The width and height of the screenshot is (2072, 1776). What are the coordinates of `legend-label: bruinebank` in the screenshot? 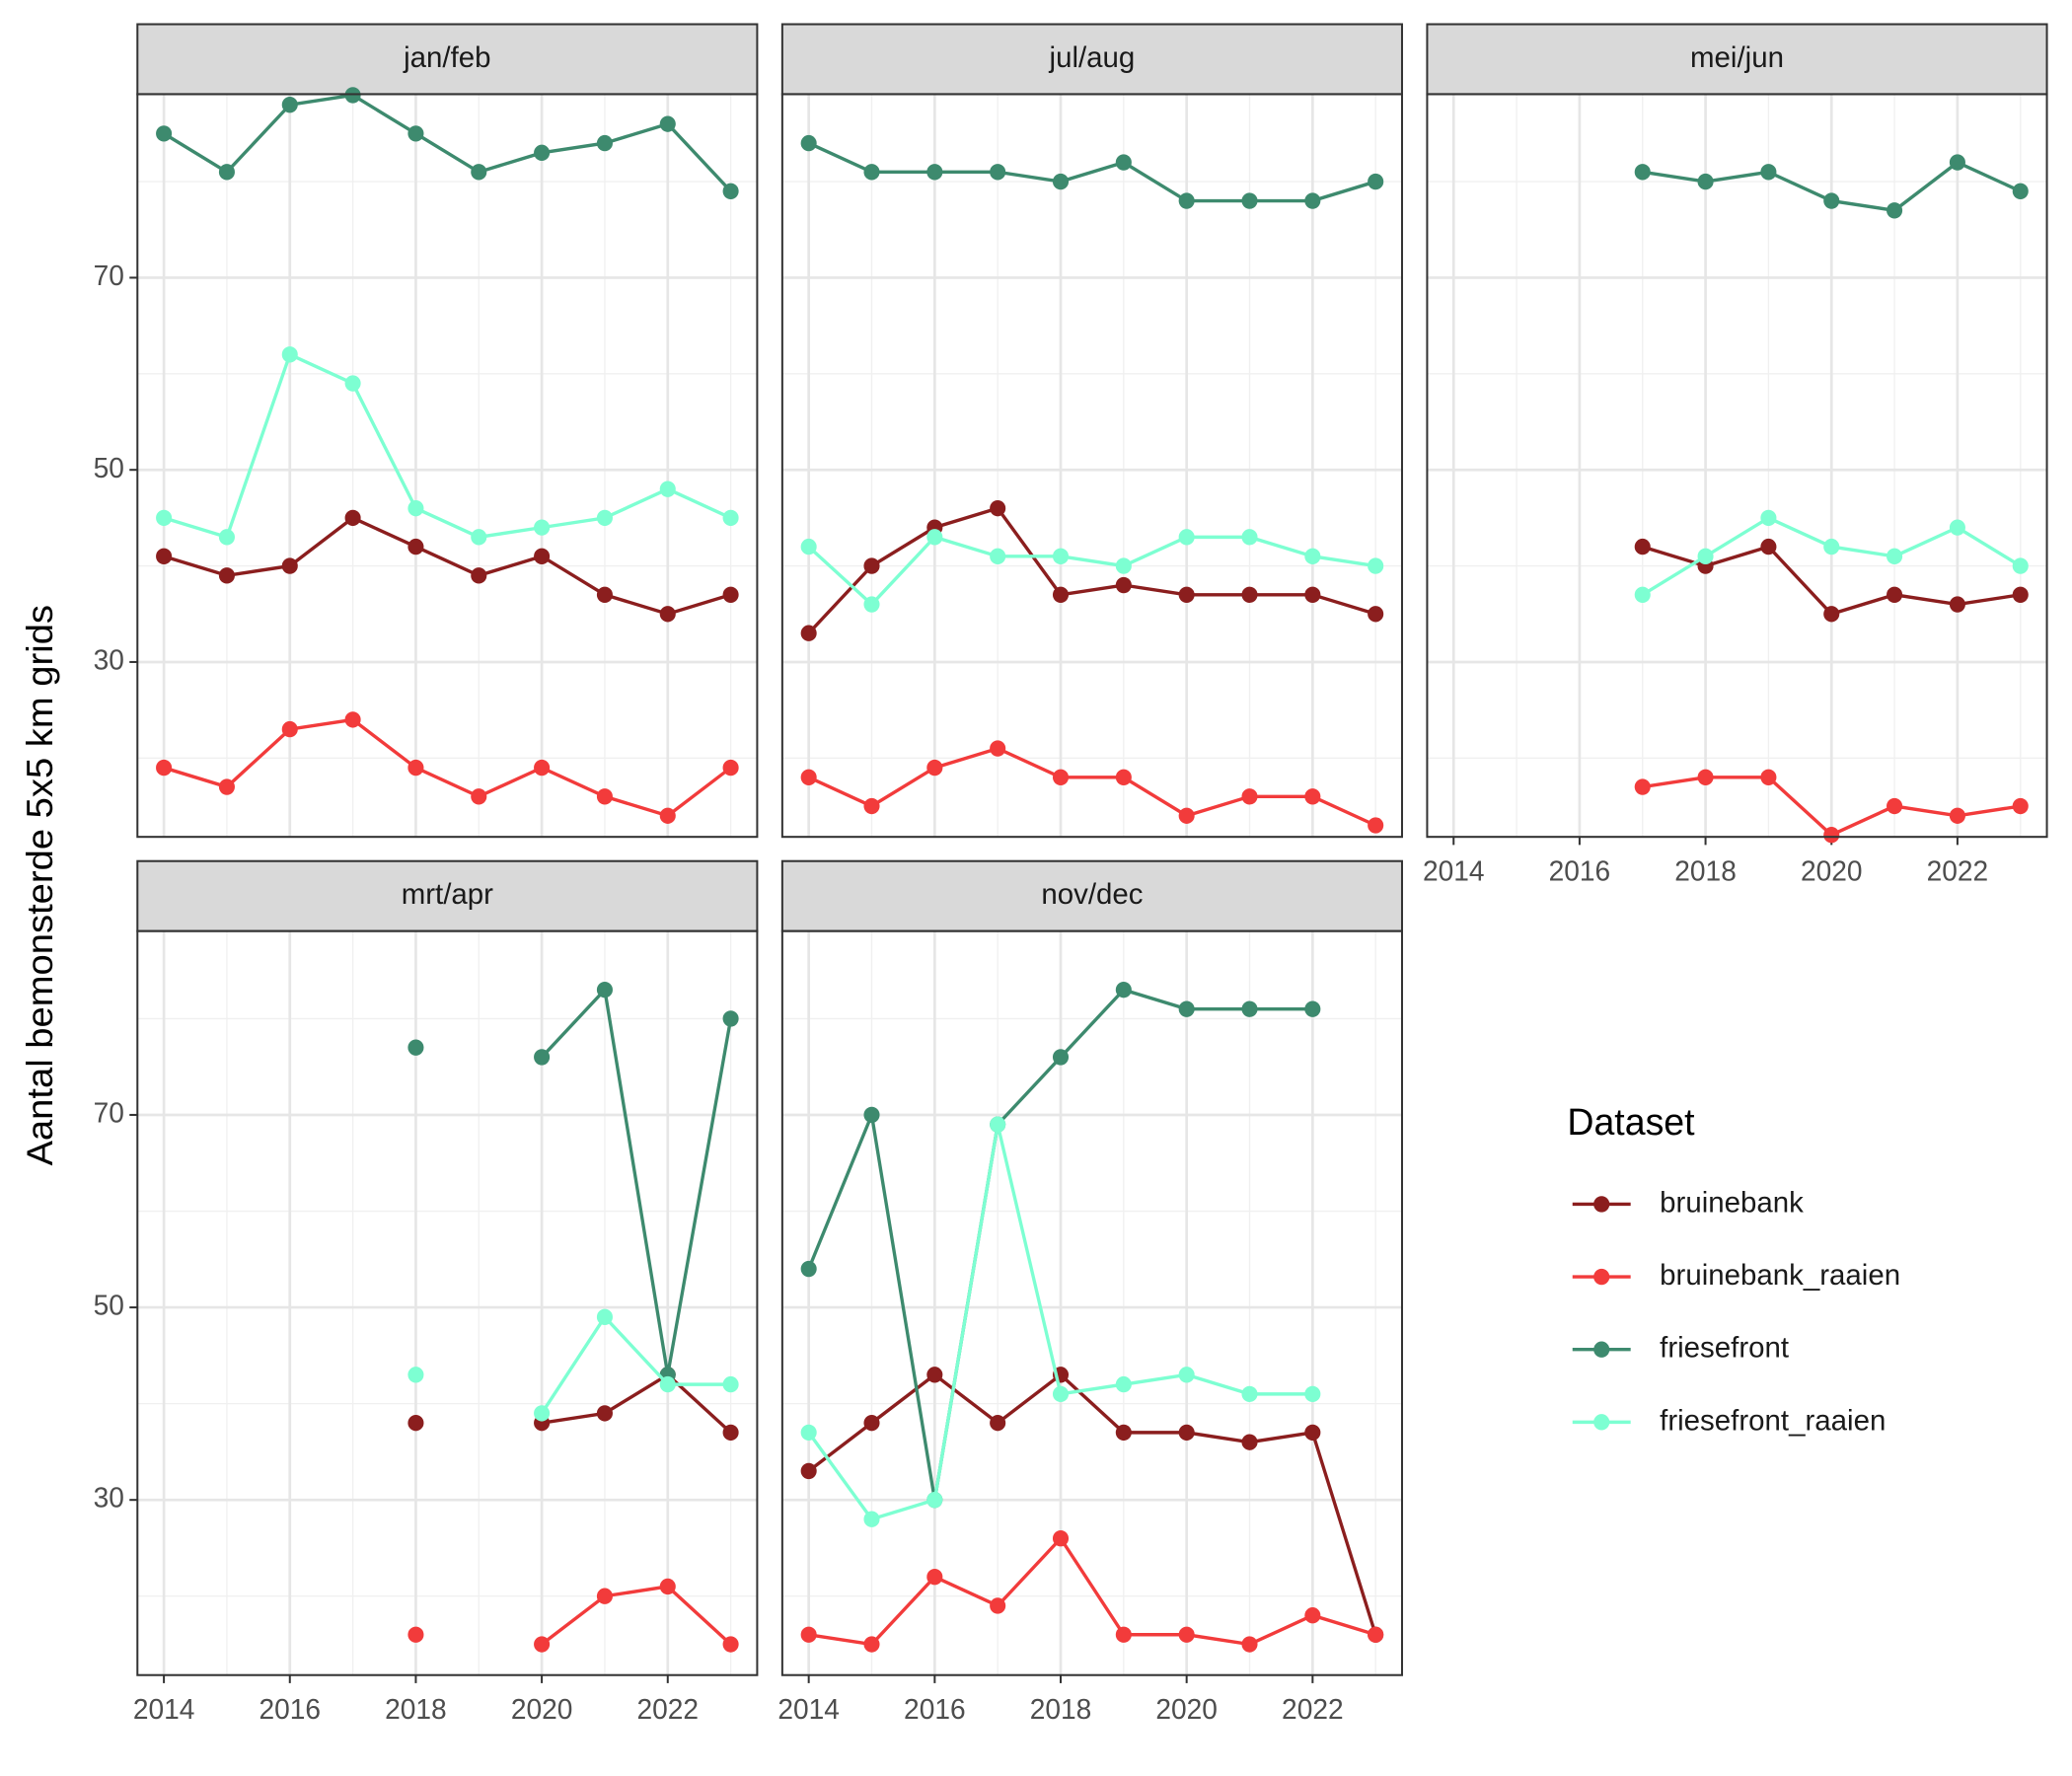 It's located at (1732, 1202).